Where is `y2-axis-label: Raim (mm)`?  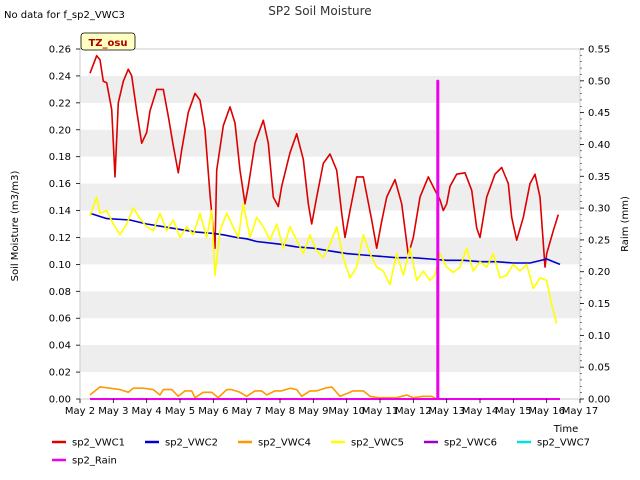
y2-axis-label: Raim (mm) is located at coordinates (625, 224).